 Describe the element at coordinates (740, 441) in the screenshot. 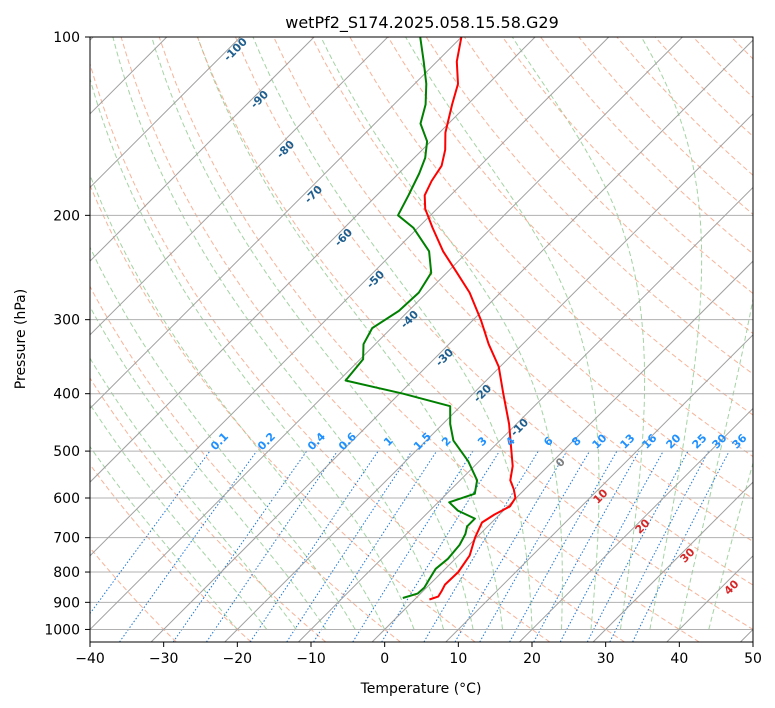

I see `mixing-ratio-label: 36` at that location.